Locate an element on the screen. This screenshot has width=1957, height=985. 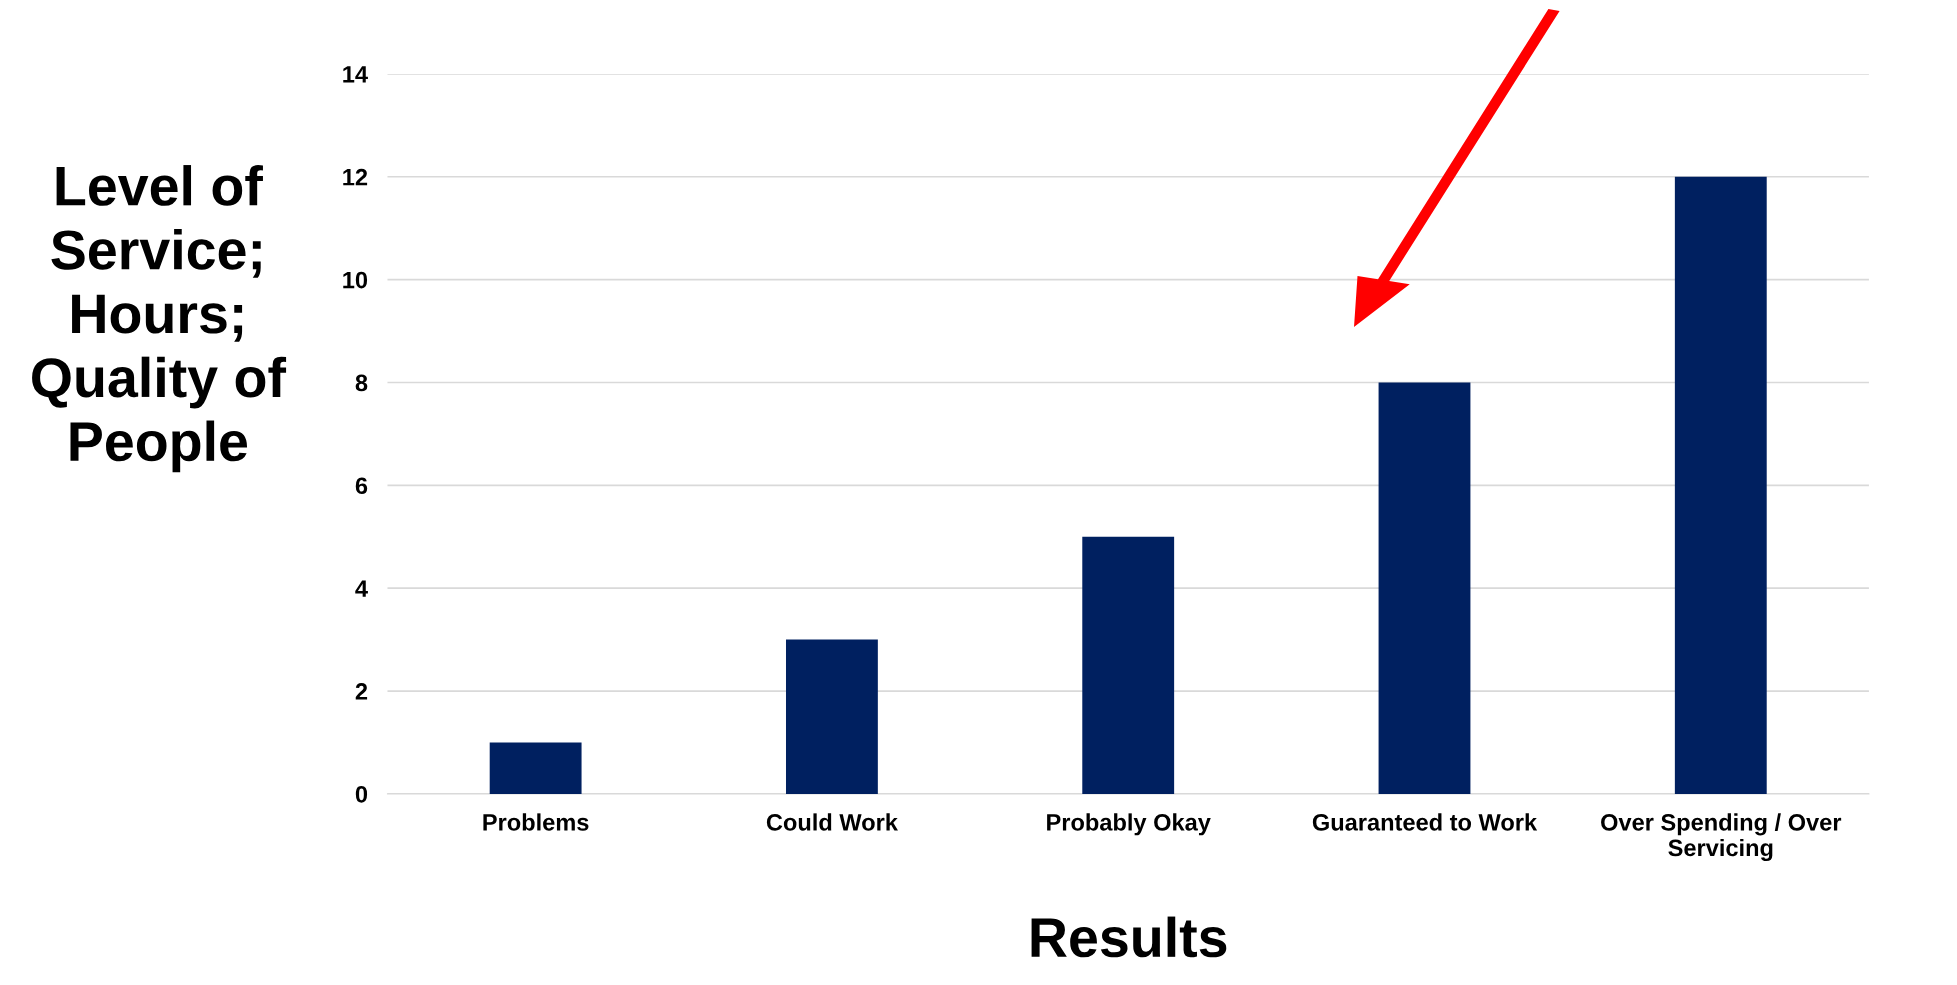
x-axis-title: Results is located at coordinates (1129, 937).